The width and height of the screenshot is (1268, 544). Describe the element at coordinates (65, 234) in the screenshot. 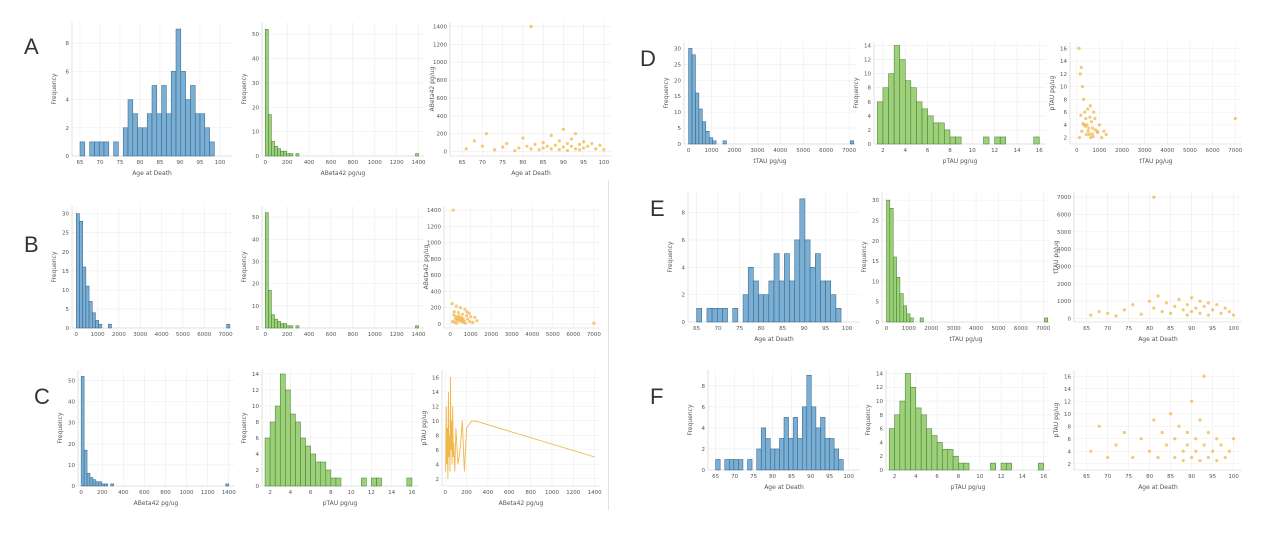

I see `y-tick-label: 25` at that location.